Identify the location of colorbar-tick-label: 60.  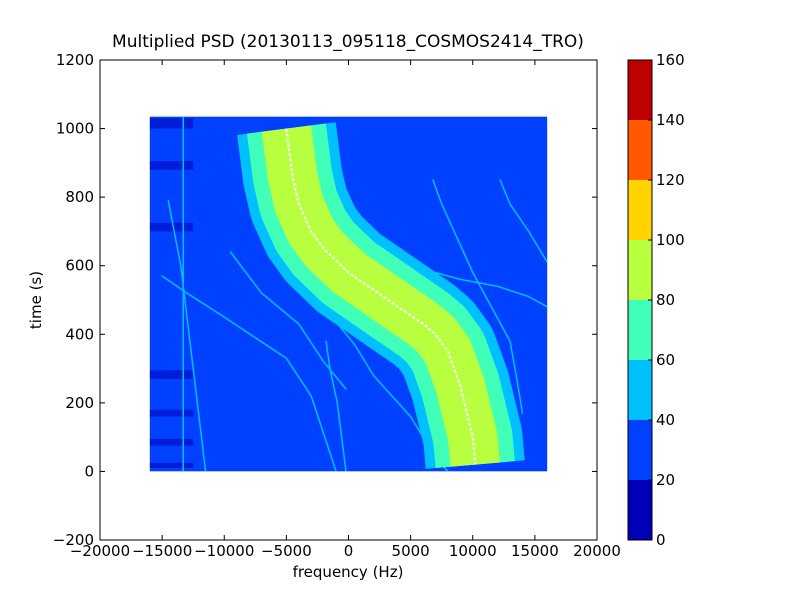
(665, 360).